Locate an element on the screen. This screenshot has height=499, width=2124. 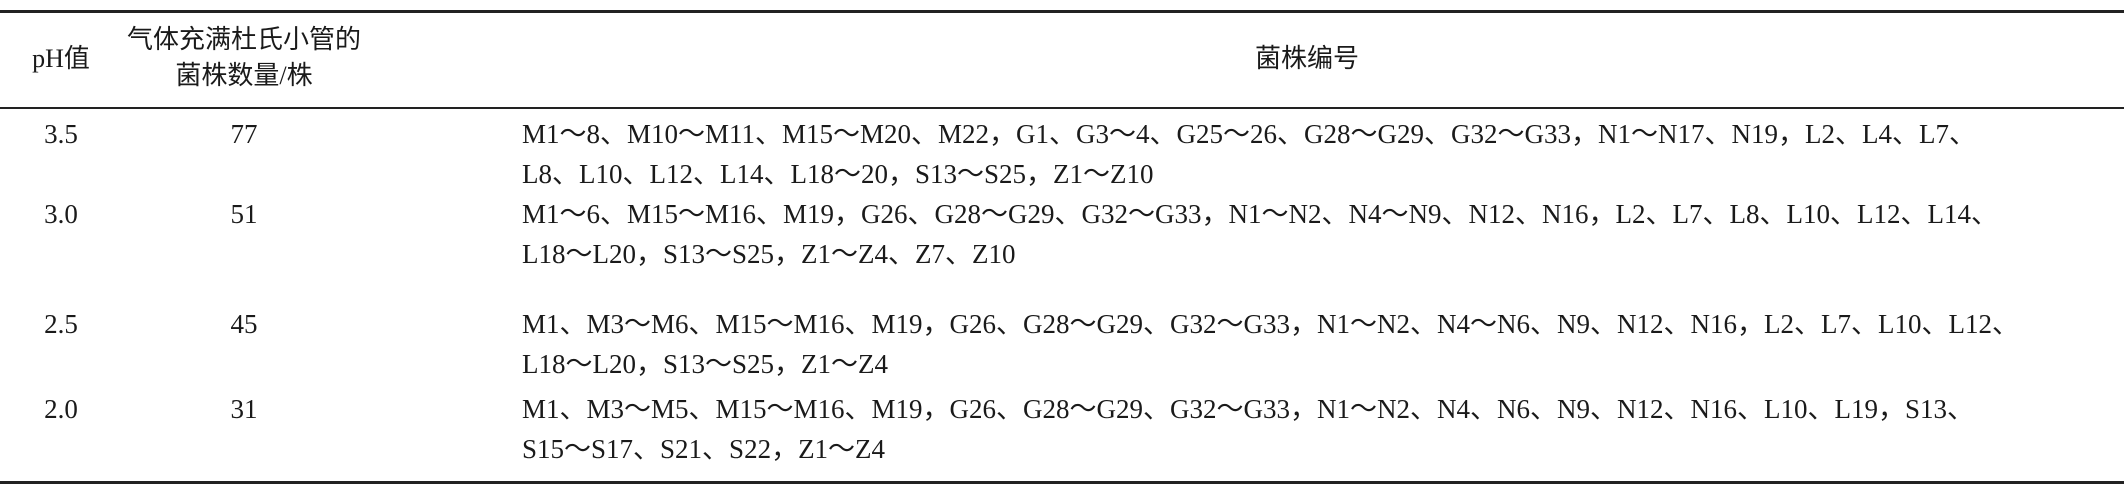
header-count-line2: 菌株数量/株 is located at coordinates (244, 75).